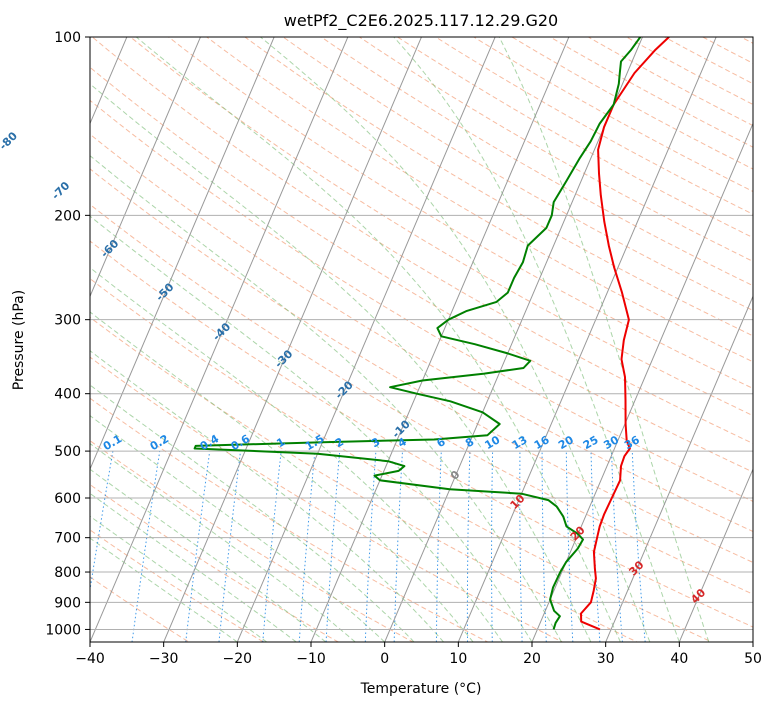  I want to click on y-tick-label: 400, so click(67, 395).